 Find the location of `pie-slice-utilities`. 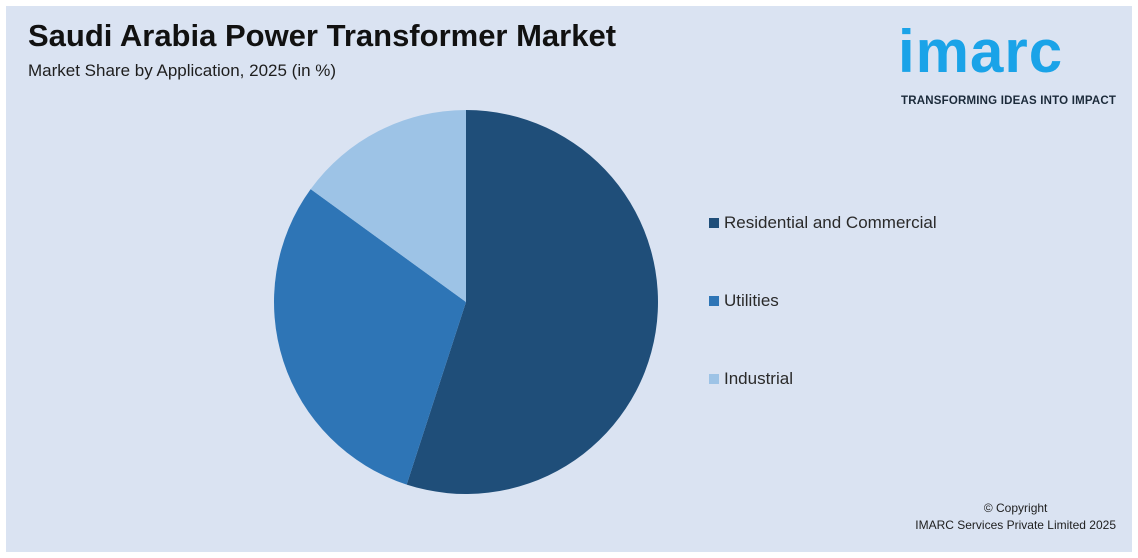

pie-slice-utilities is located at coordinates (369, 337).